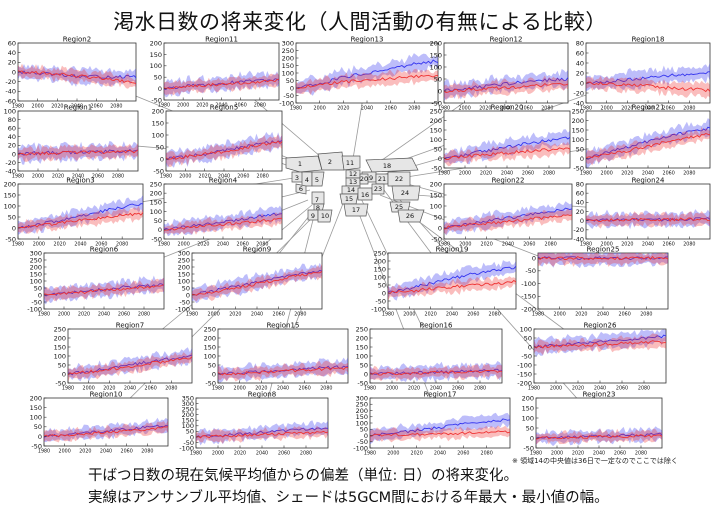  What do you see at coordinates (351, 190) in the screenshot?
I see `map-region-number: 14` at bounding box center [351, 190].